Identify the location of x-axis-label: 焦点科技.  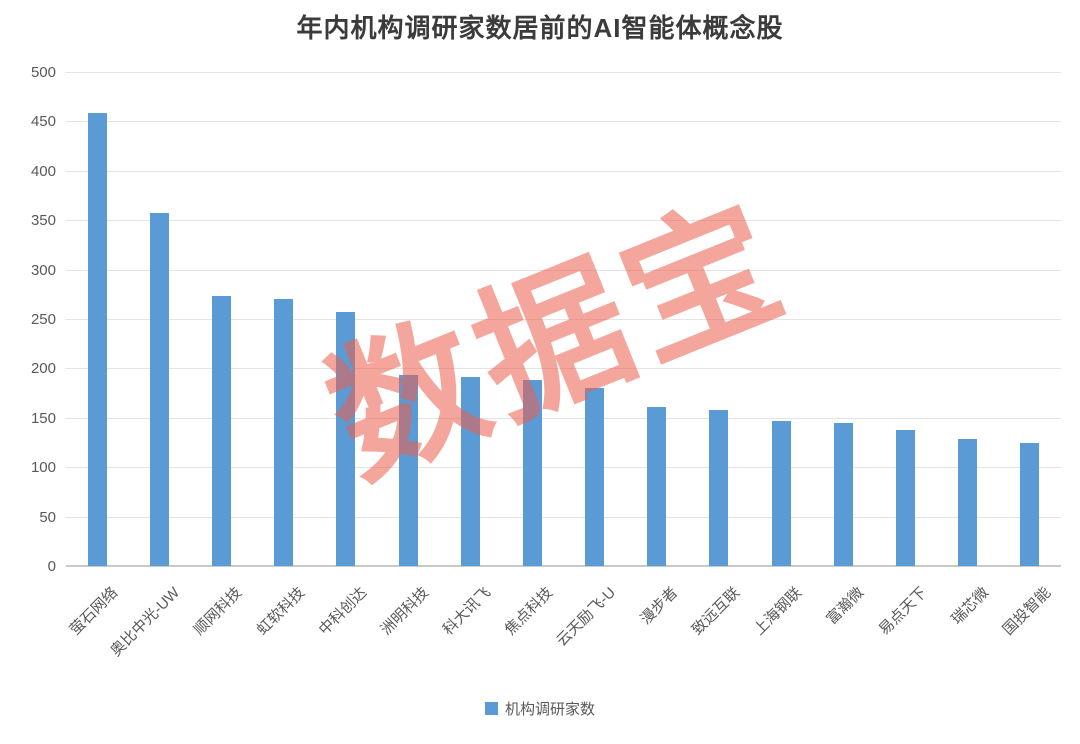
(529, 611).